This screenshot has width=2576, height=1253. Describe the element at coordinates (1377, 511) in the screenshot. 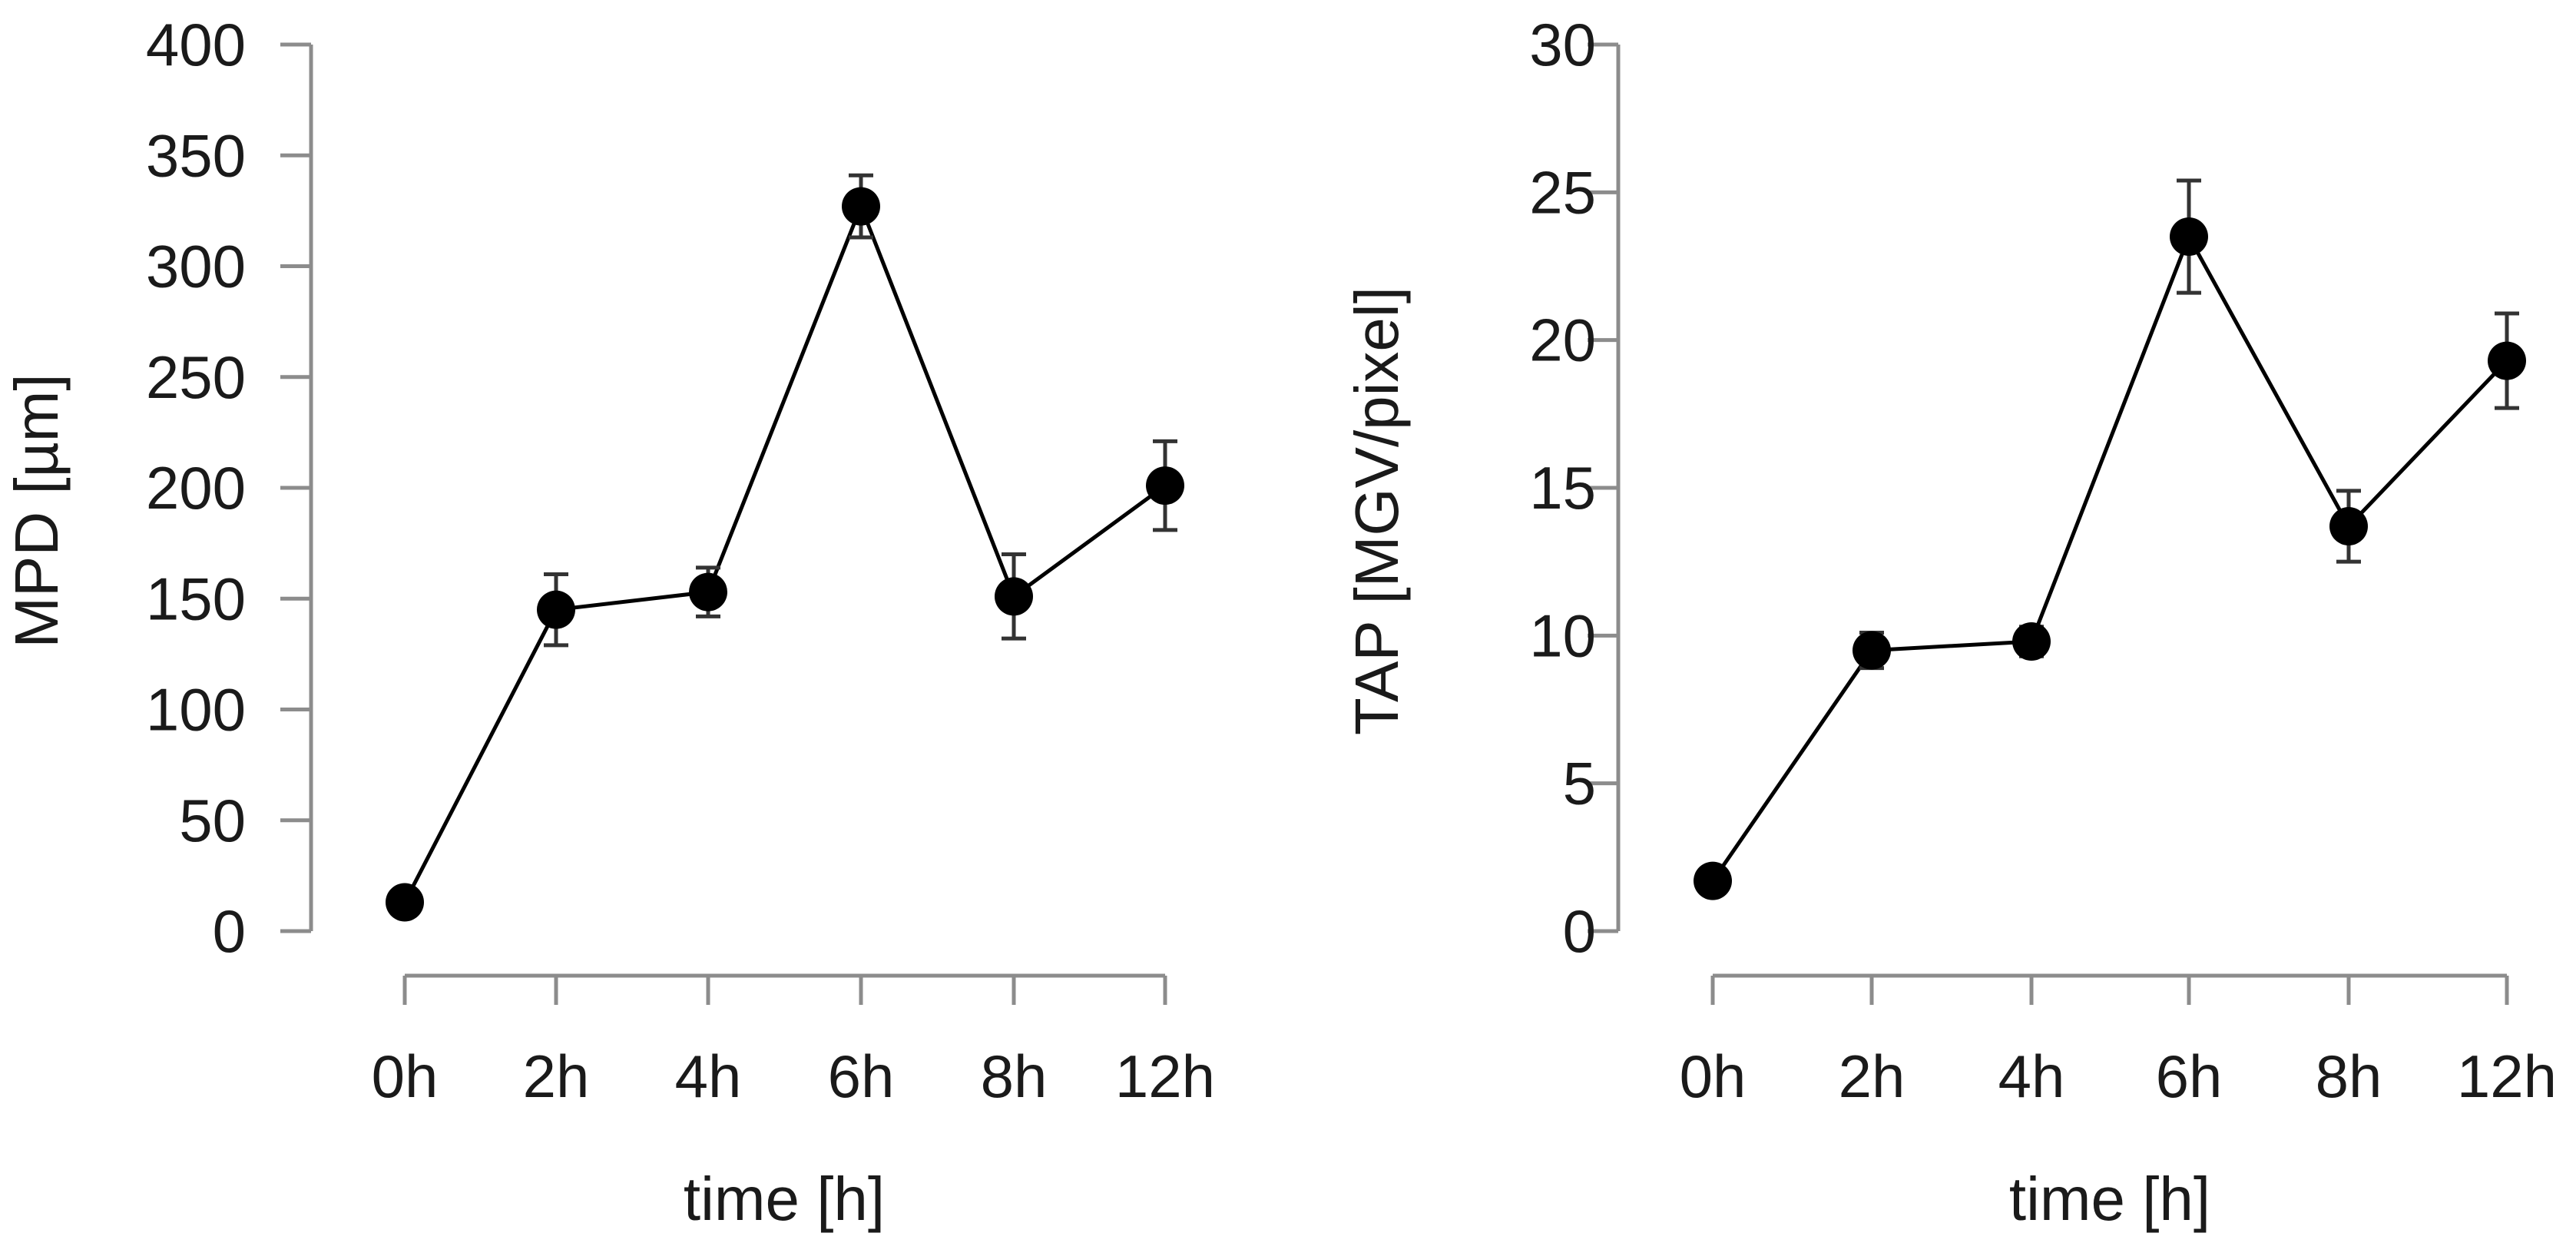

I see `y-axis-title: TAP [MGV/pixel]` at that location.